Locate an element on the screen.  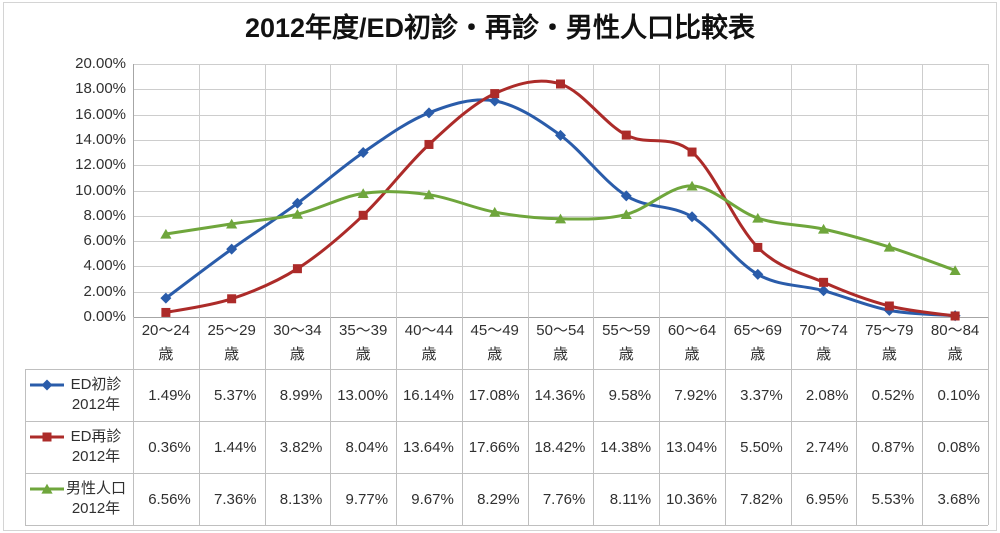
category-range-label: 55〜59 is located at coordinates (626, 330).